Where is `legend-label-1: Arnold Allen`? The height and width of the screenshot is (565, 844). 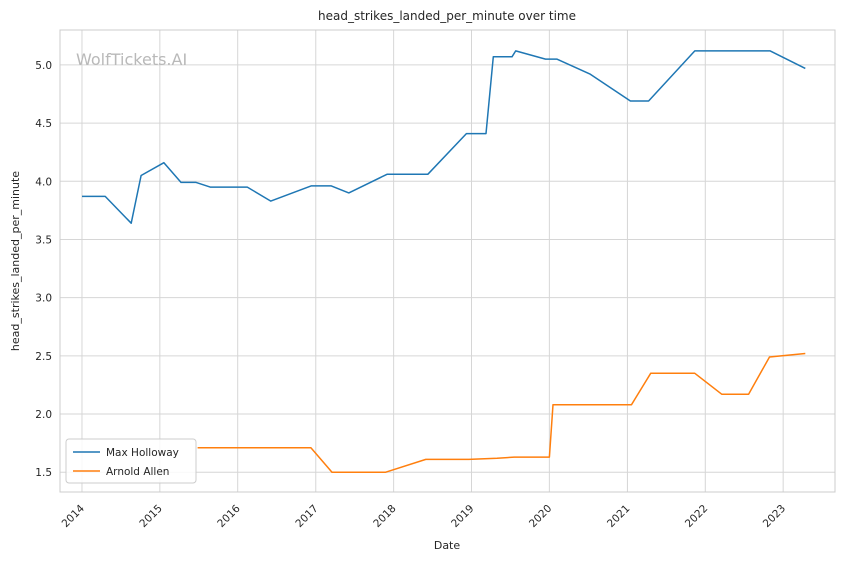 legend-label-1: Arnold Allen is located at coordinates (137, 472).